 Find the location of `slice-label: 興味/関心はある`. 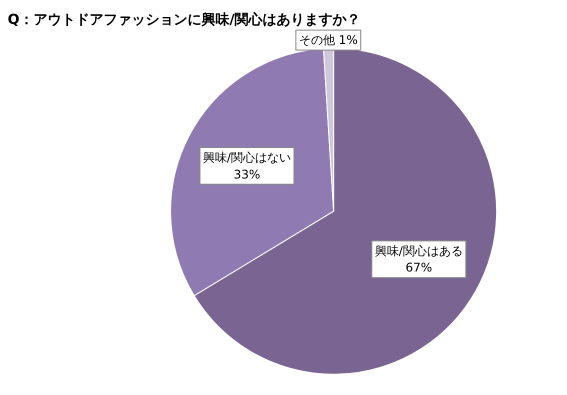

slice-label: 興味/関心はある is located at coordinates (418, 251).